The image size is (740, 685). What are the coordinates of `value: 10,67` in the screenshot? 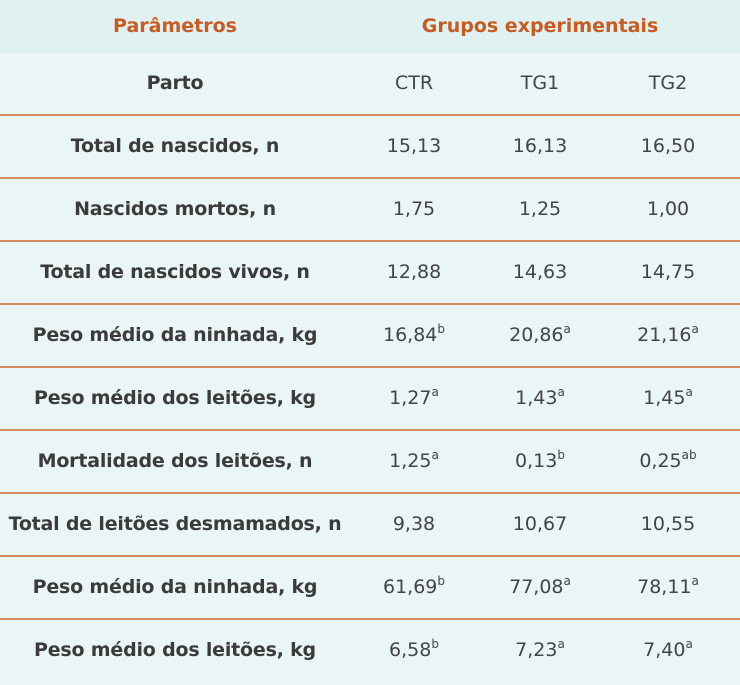 It's located at (540, 524).